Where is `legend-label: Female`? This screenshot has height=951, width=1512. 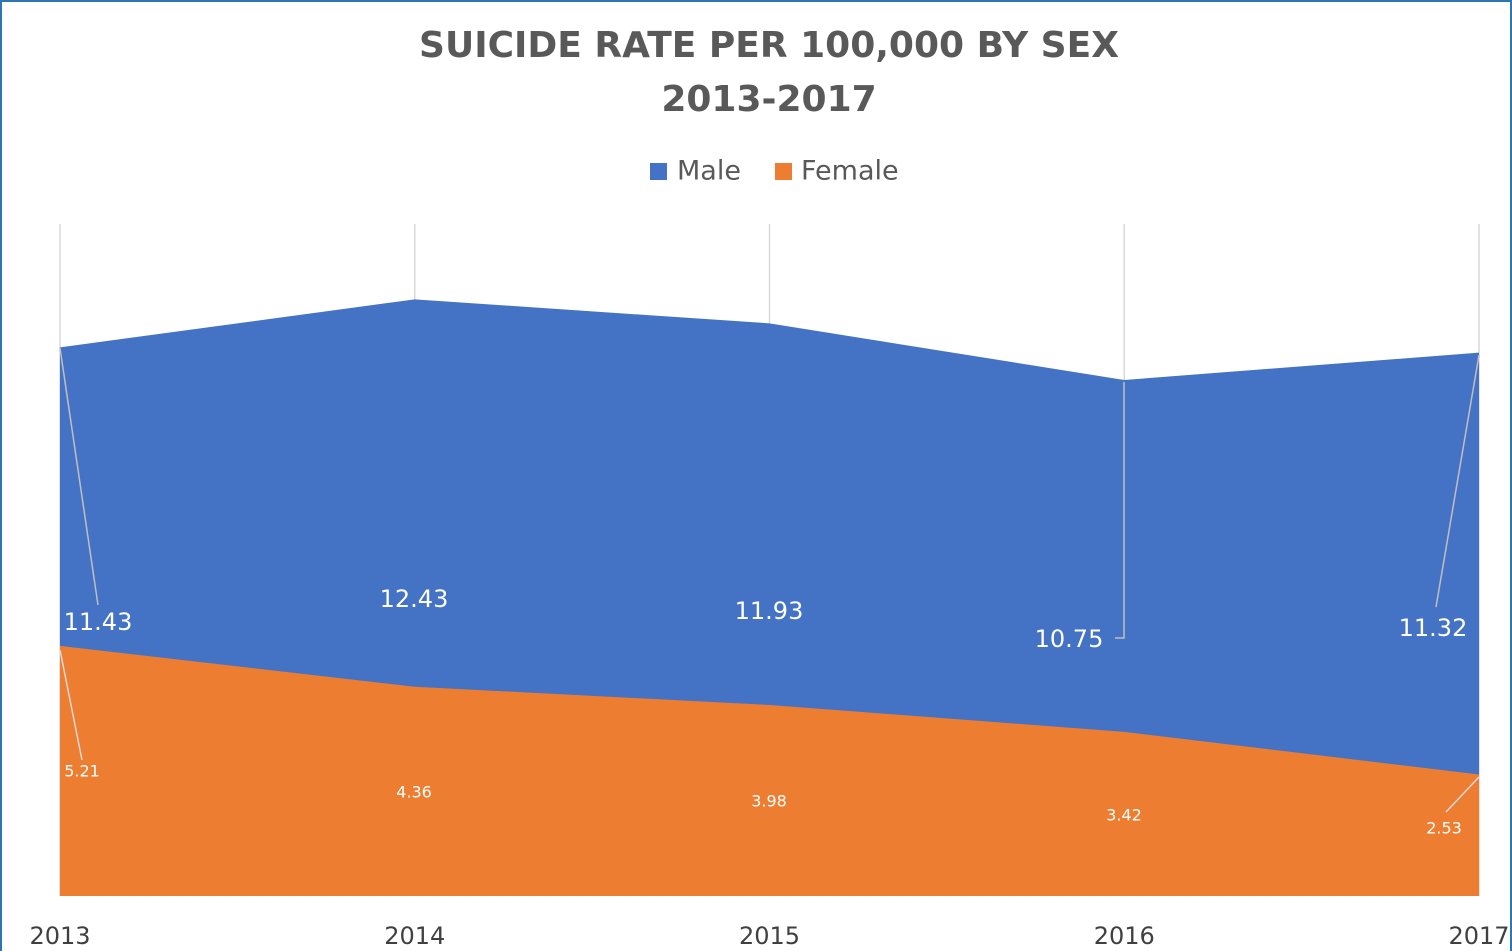 legend-label: Female is located at coordinates (850, 171).